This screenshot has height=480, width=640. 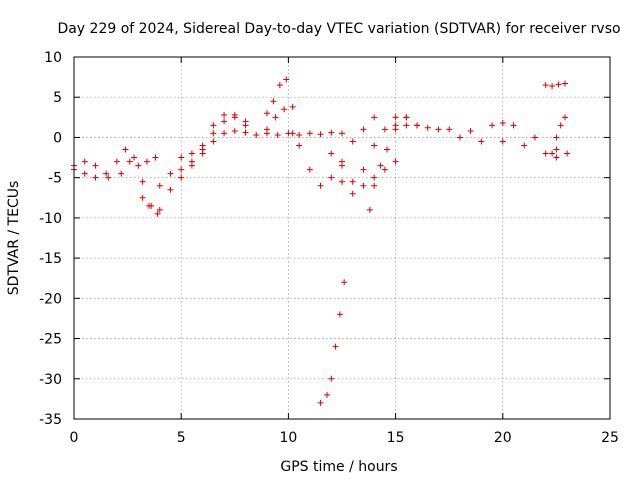 What do you see at coordinates (57, 98) in the screenshot?
I see `y-tick-label: 5` at bounding box center [57, 98].